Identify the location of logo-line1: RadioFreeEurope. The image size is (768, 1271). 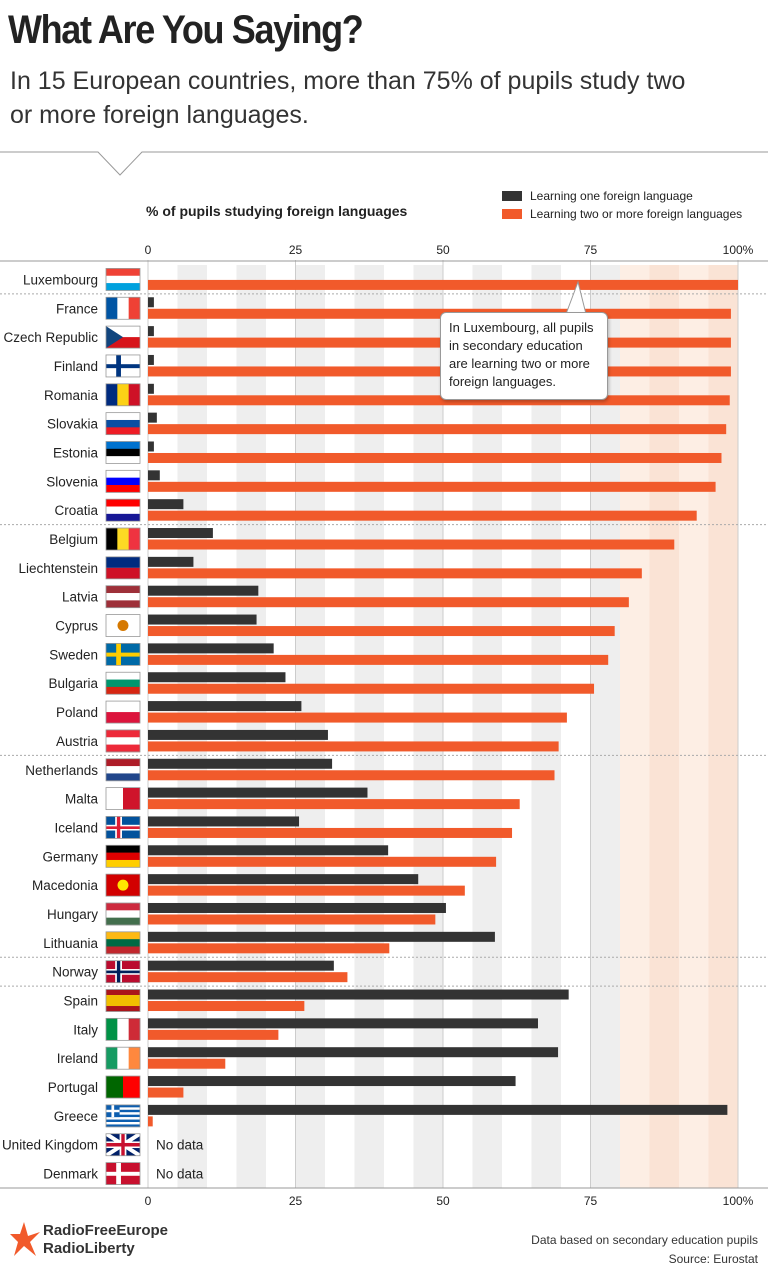
(106, 1230).